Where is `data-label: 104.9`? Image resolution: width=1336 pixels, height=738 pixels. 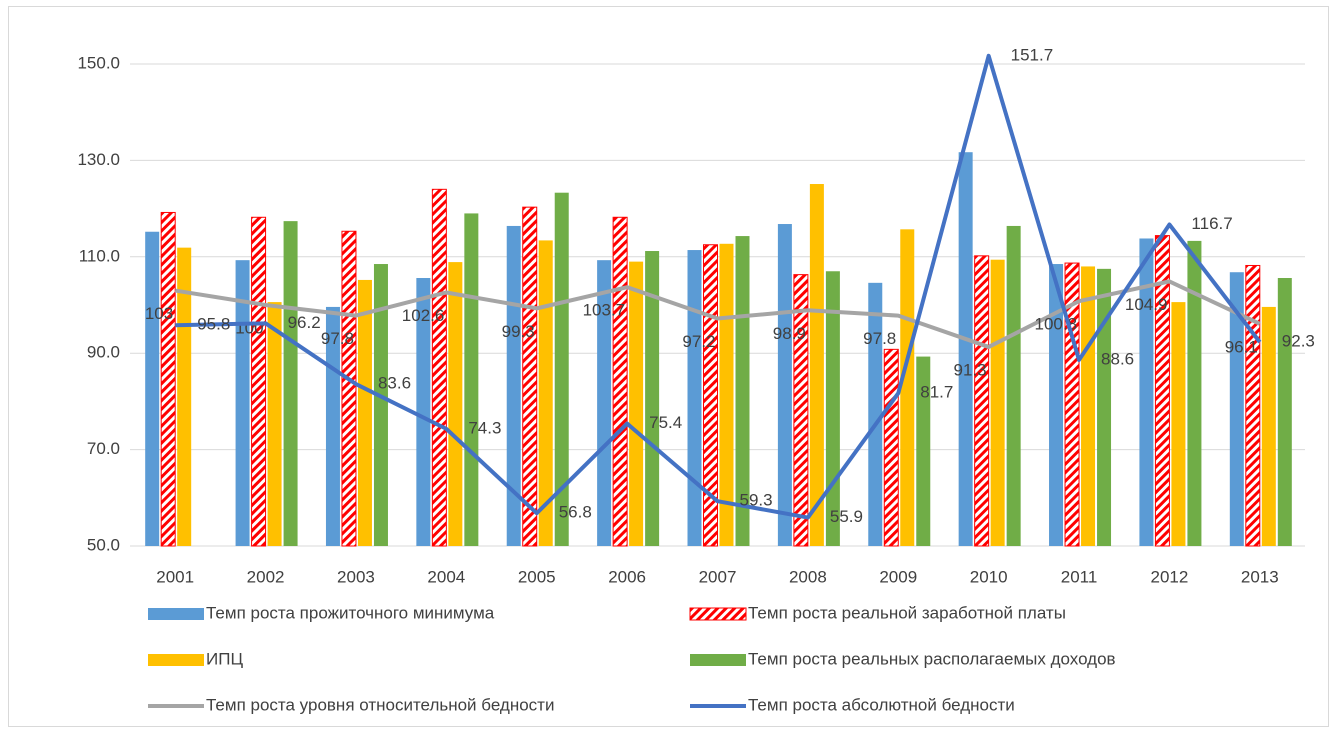 data-label: 104.9 is located at coordinates (1146, 304).